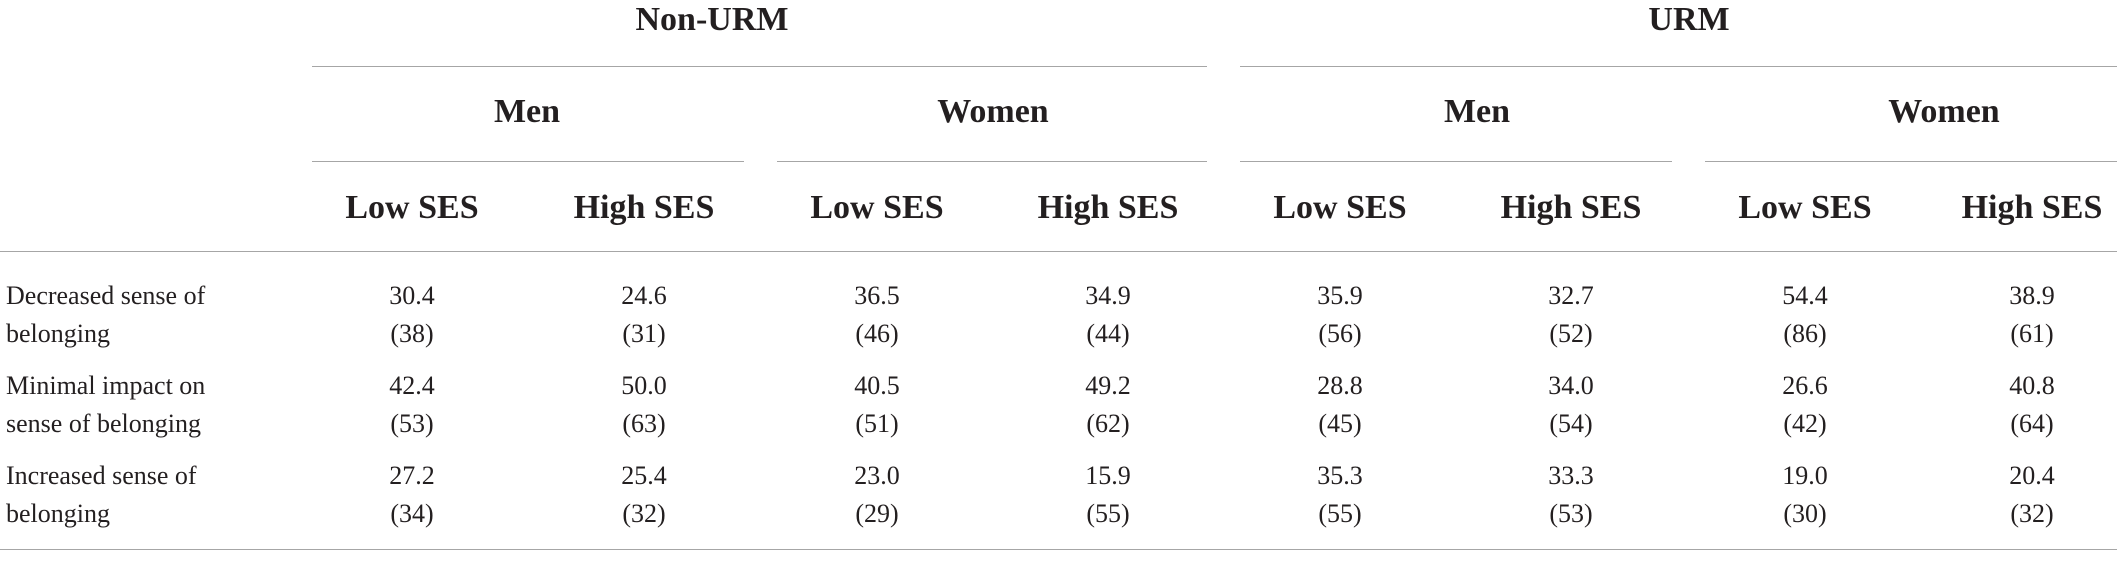 The width and height of the screenshot is (2117, 561). Describe the element at coordinates (1911, 161) in the screenshot. I see `gender-rule-urm-women` at that location.